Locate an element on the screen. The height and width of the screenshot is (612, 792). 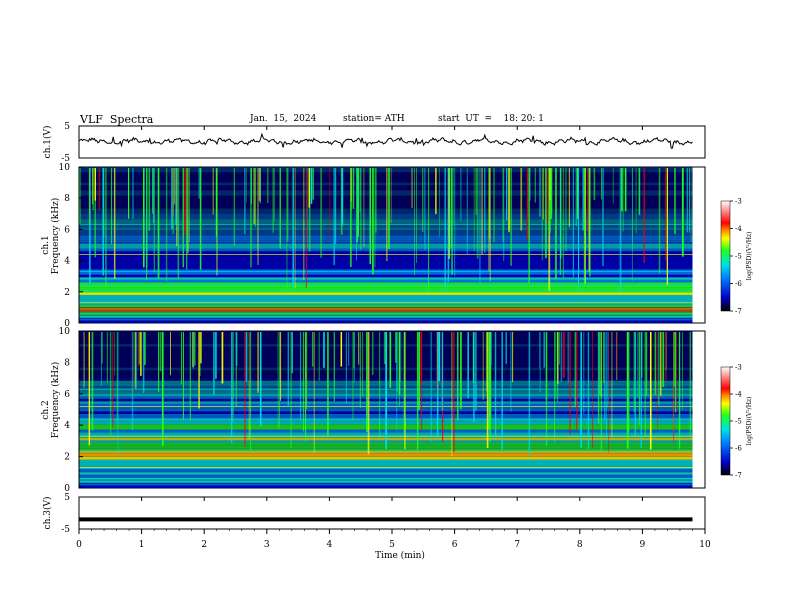
ch2-colorbar-ticks: -3 -4 -5 -6 -7 is located at coordinates (736, 422).